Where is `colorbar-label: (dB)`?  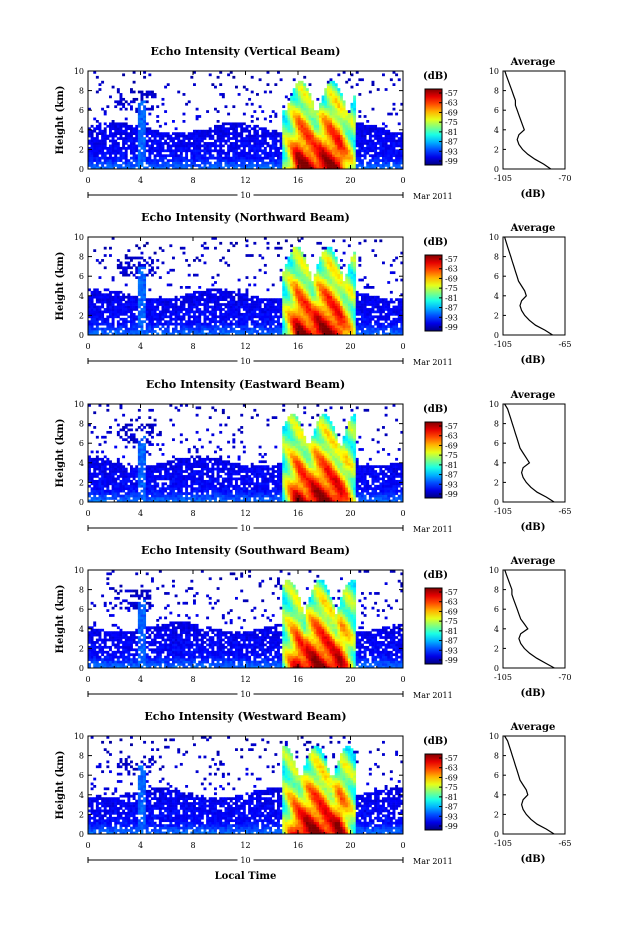
colorbar-label: (dB) is located at coordinates (435, 242).